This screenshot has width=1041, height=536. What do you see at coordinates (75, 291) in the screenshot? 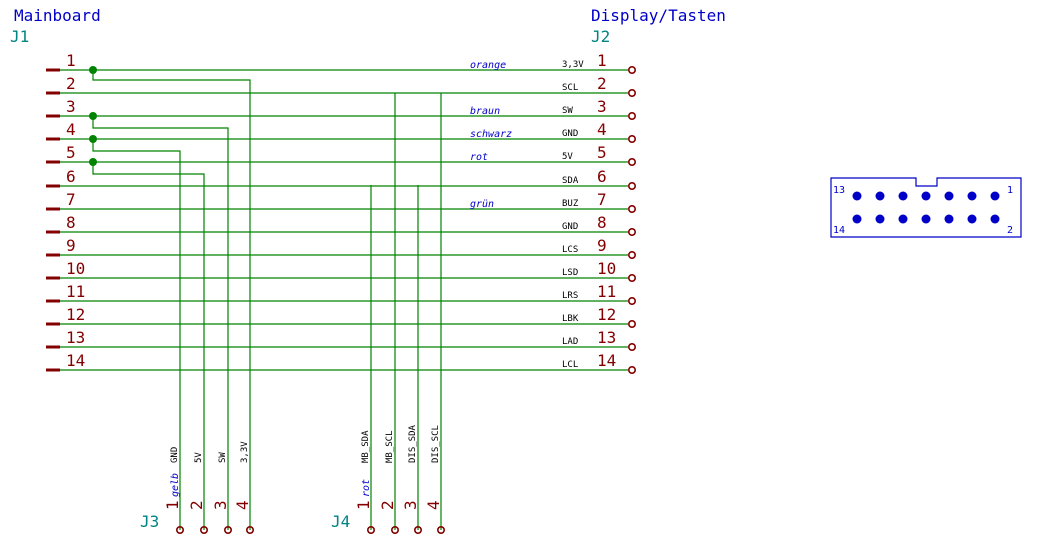
I see `j1-pin-number: 11` at bounding box center [75, 291].